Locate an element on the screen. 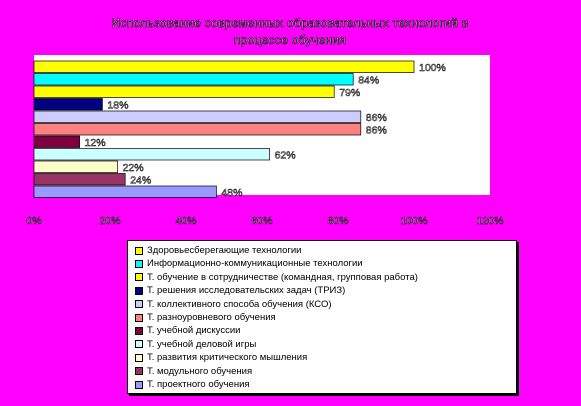 The height and width of the screenshot is (406, 581). x-tick-label-3: 40% is located at coordinates (185, 221).